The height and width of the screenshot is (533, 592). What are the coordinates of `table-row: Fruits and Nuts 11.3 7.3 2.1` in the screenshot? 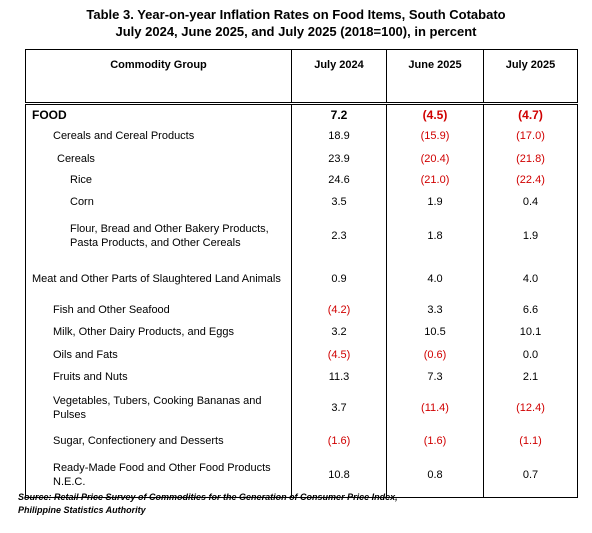 It's located at (301, 376).